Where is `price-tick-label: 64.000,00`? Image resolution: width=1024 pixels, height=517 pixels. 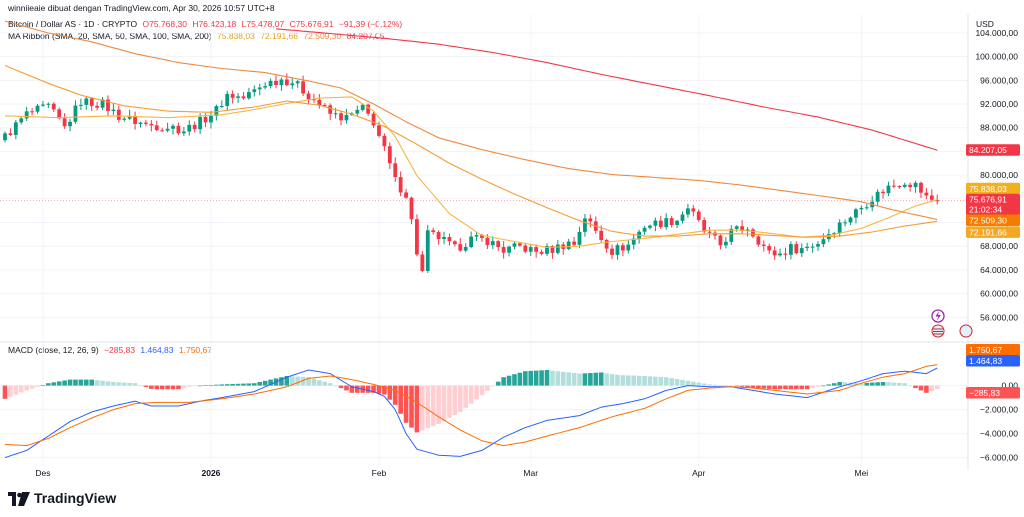 price-tick-label: 64.000,00 is located at coordinates (999, 270).